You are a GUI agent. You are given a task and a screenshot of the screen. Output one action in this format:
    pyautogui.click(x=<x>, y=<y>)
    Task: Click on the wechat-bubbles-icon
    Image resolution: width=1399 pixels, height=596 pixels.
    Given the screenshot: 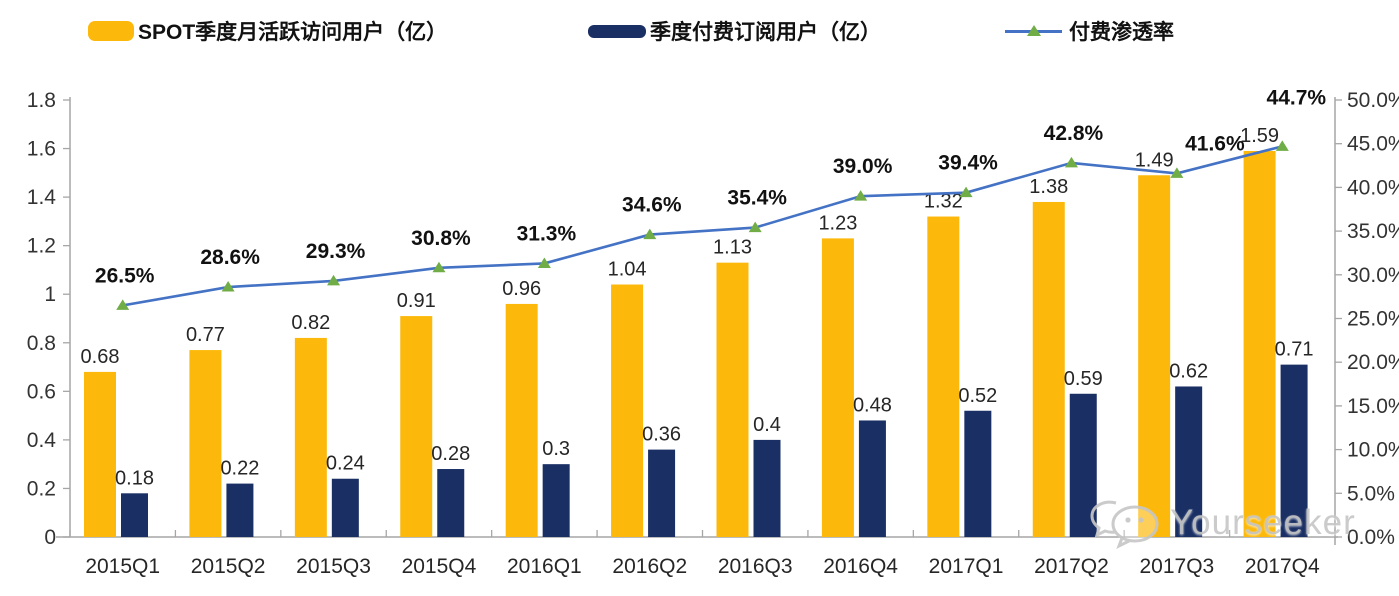 What is the action you would take?
    pyautogui.click(x=1124, y=525)
    